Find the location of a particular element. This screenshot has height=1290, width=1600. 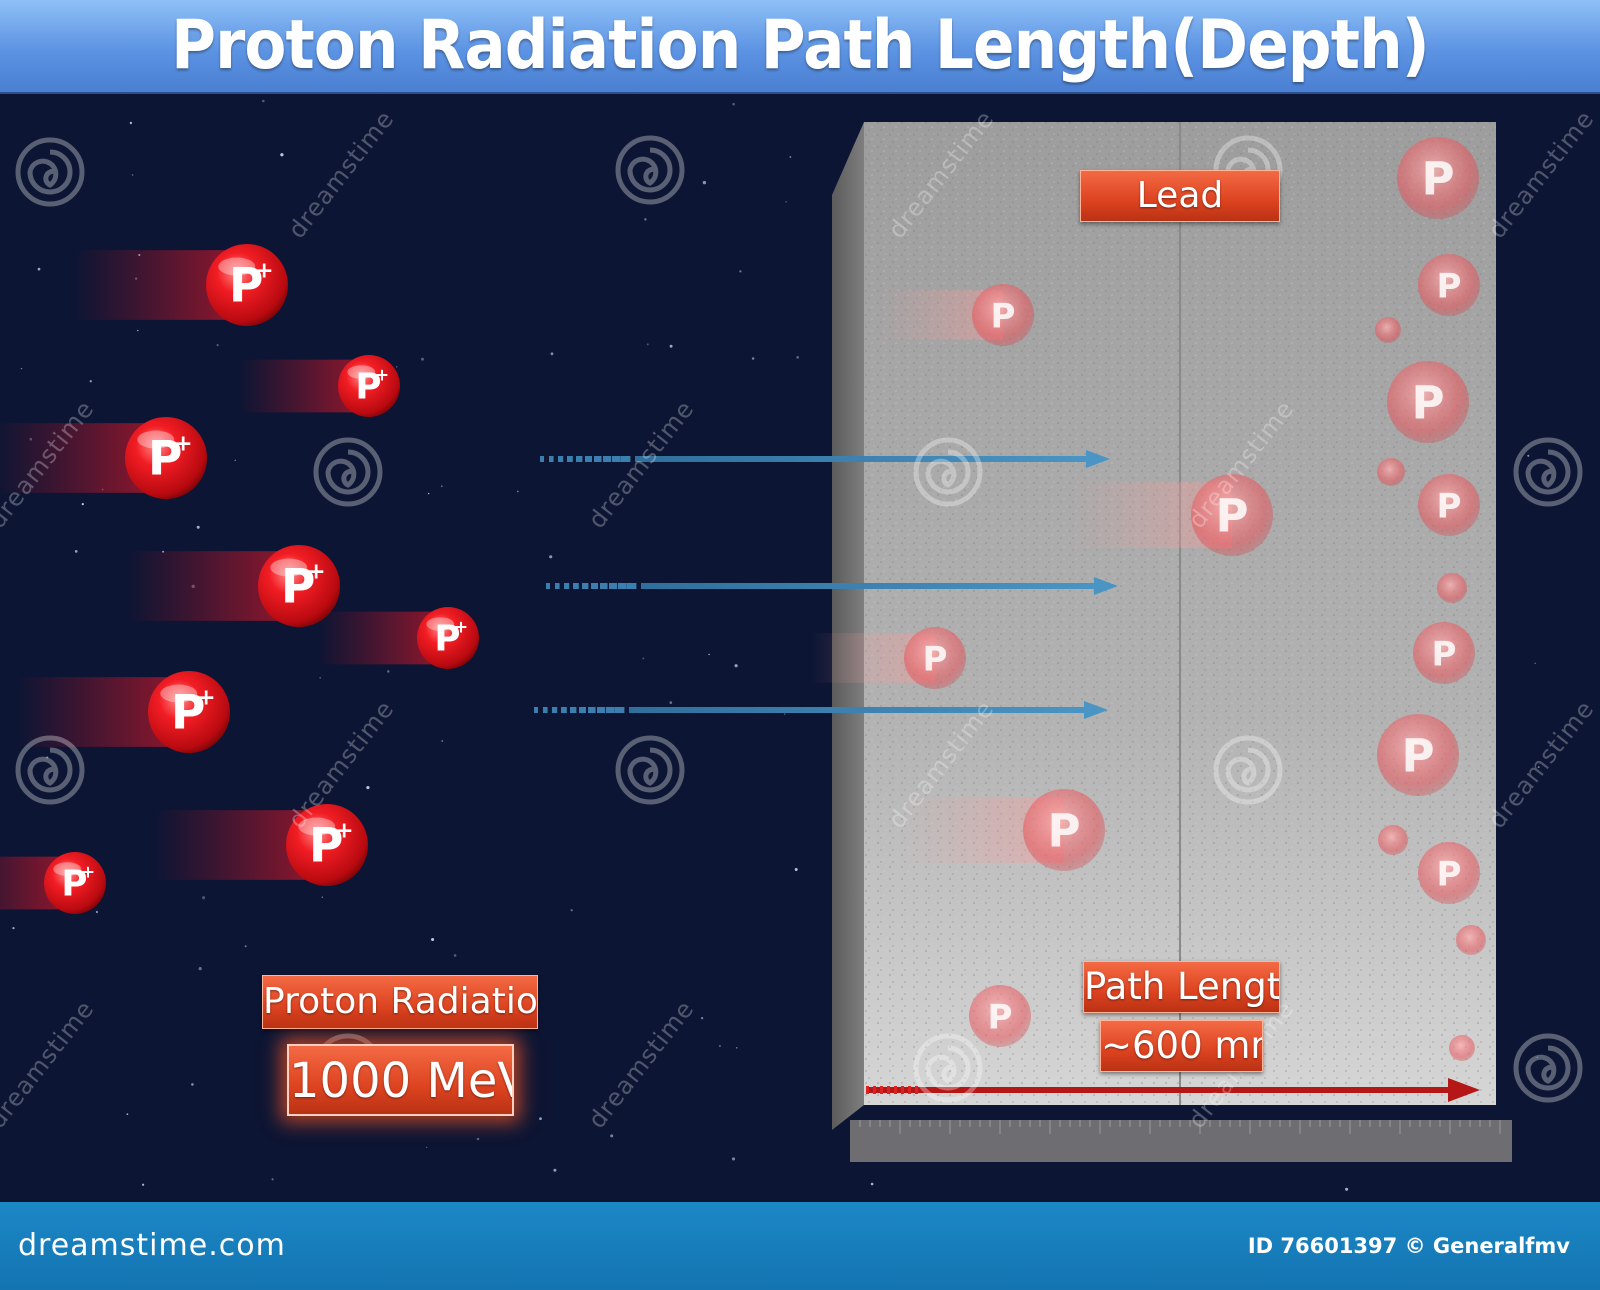

beam-arrows is located at coordinates (826, 584).